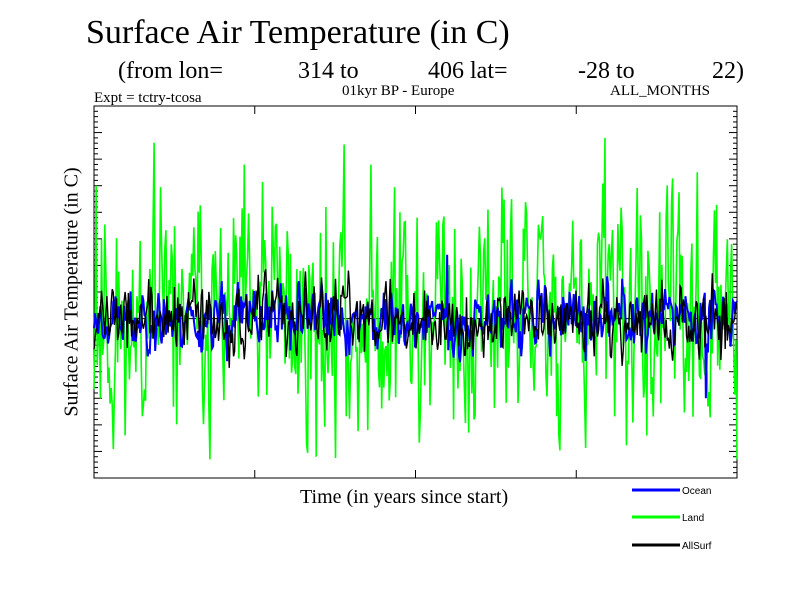  What do you see at coordinates (693, 518) in the screenshot?
I see `legend-label-land: Land` at bounding box center [693, 518].